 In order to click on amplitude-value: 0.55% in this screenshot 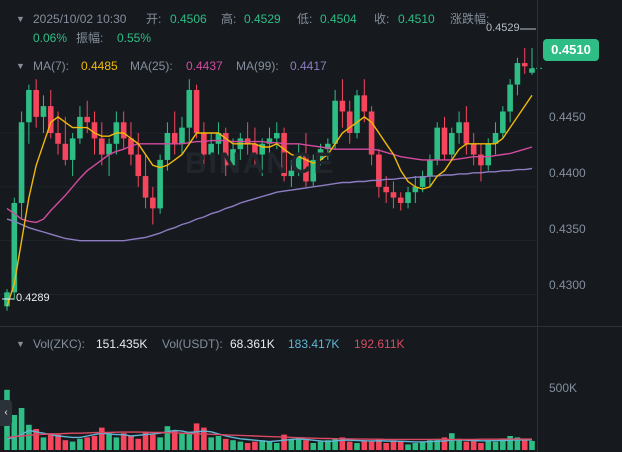, I will do `click(134, 38)`.